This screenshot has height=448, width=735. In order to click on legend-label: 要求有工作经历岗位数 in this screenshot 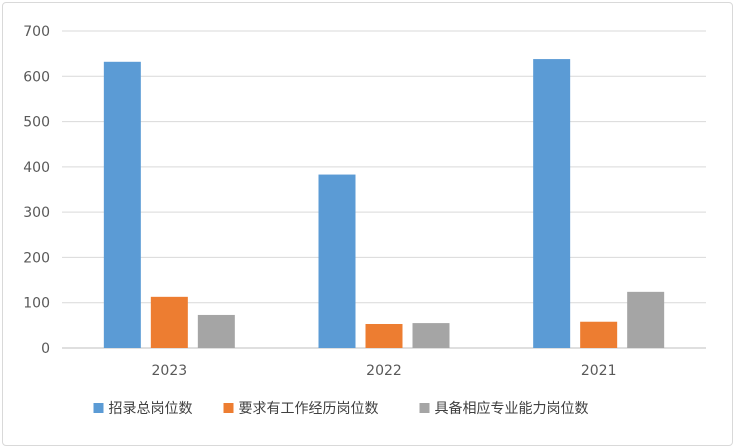, I will do `click(309, 409)`.